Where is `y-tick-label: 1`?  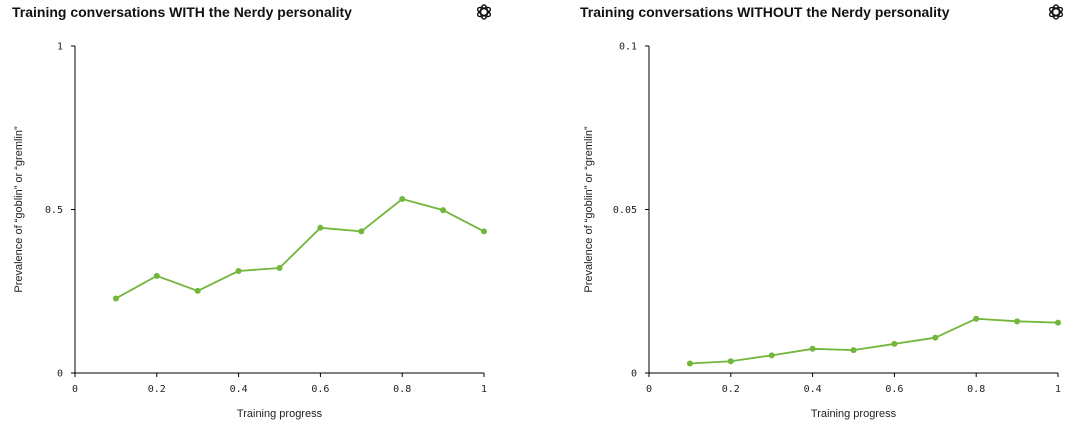 y-tick-label: 1 is located at coordinates (60, 47).